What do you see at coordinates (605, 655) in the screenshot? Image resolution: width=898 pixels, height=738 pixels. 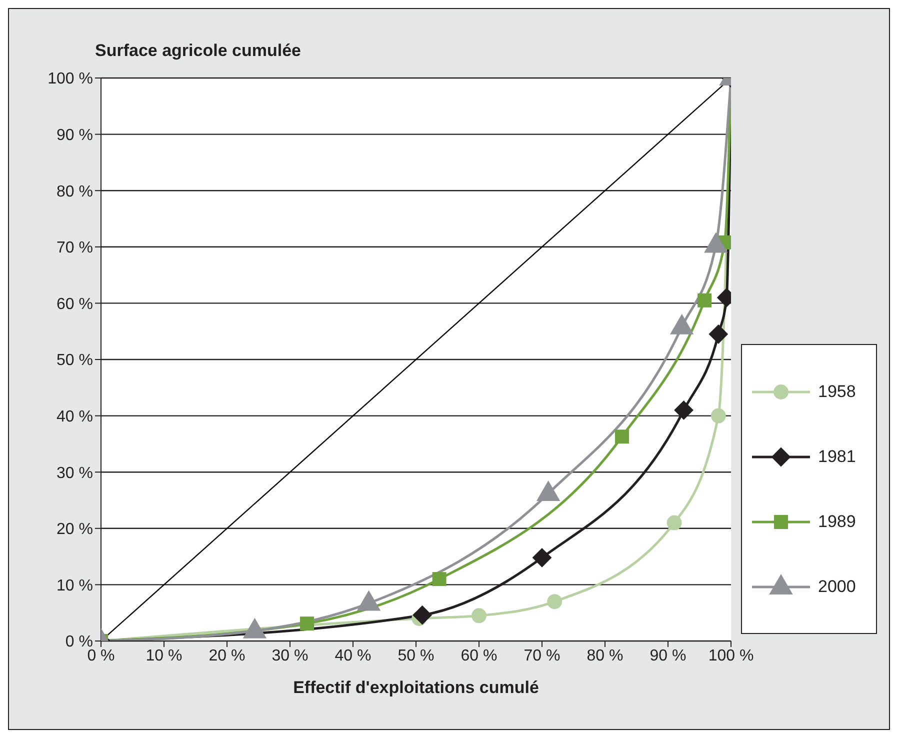 I see `x-tick-label: 80 %` at bounding box center [605, 655].